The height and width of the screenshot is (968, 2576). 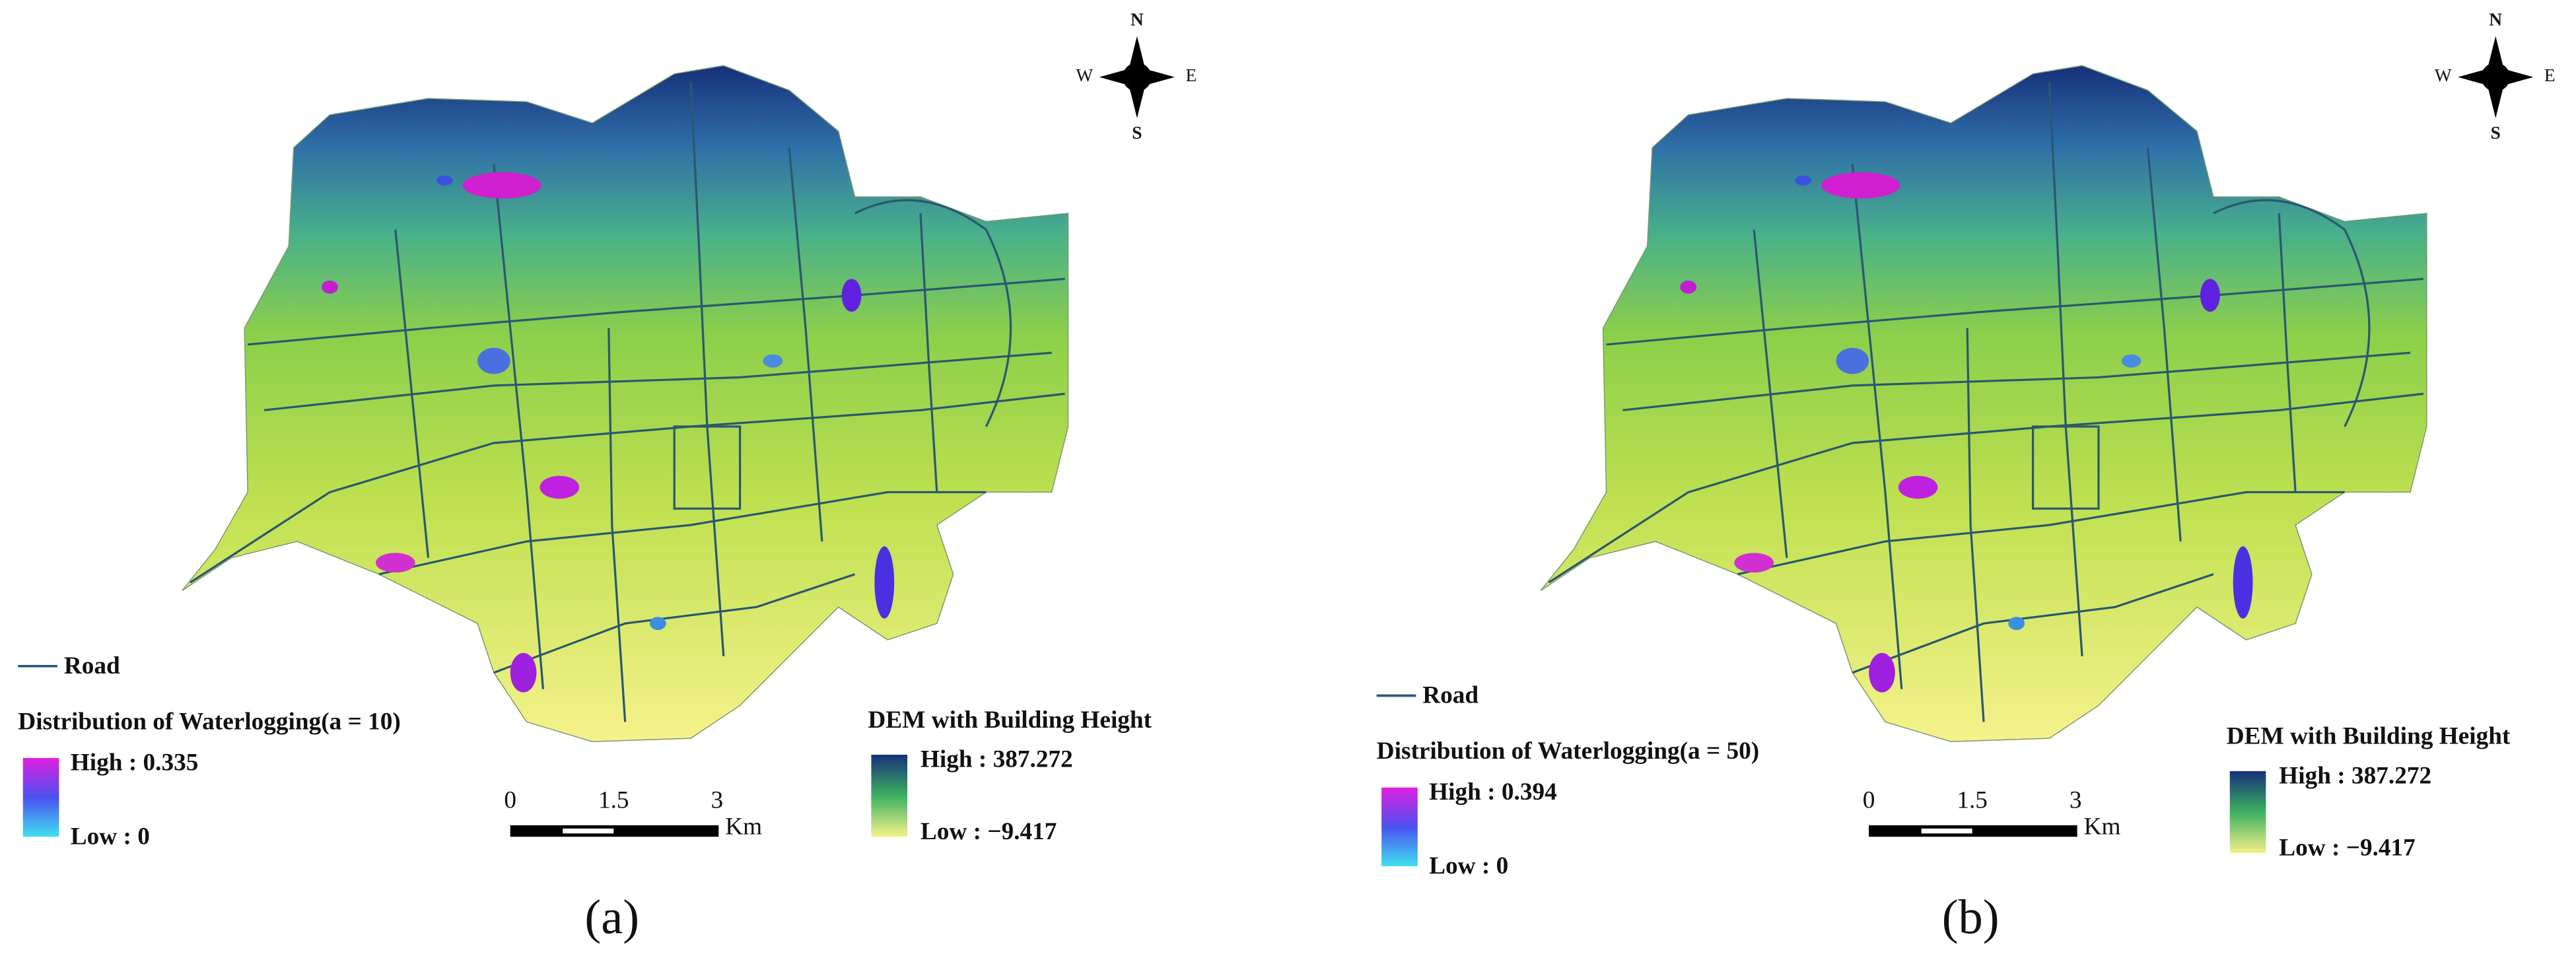 What do you see at coordinates (1493, 792) in the screenshot?
I see `waterlogging-high: High : 0.394` at bounding box center [1493, 792].